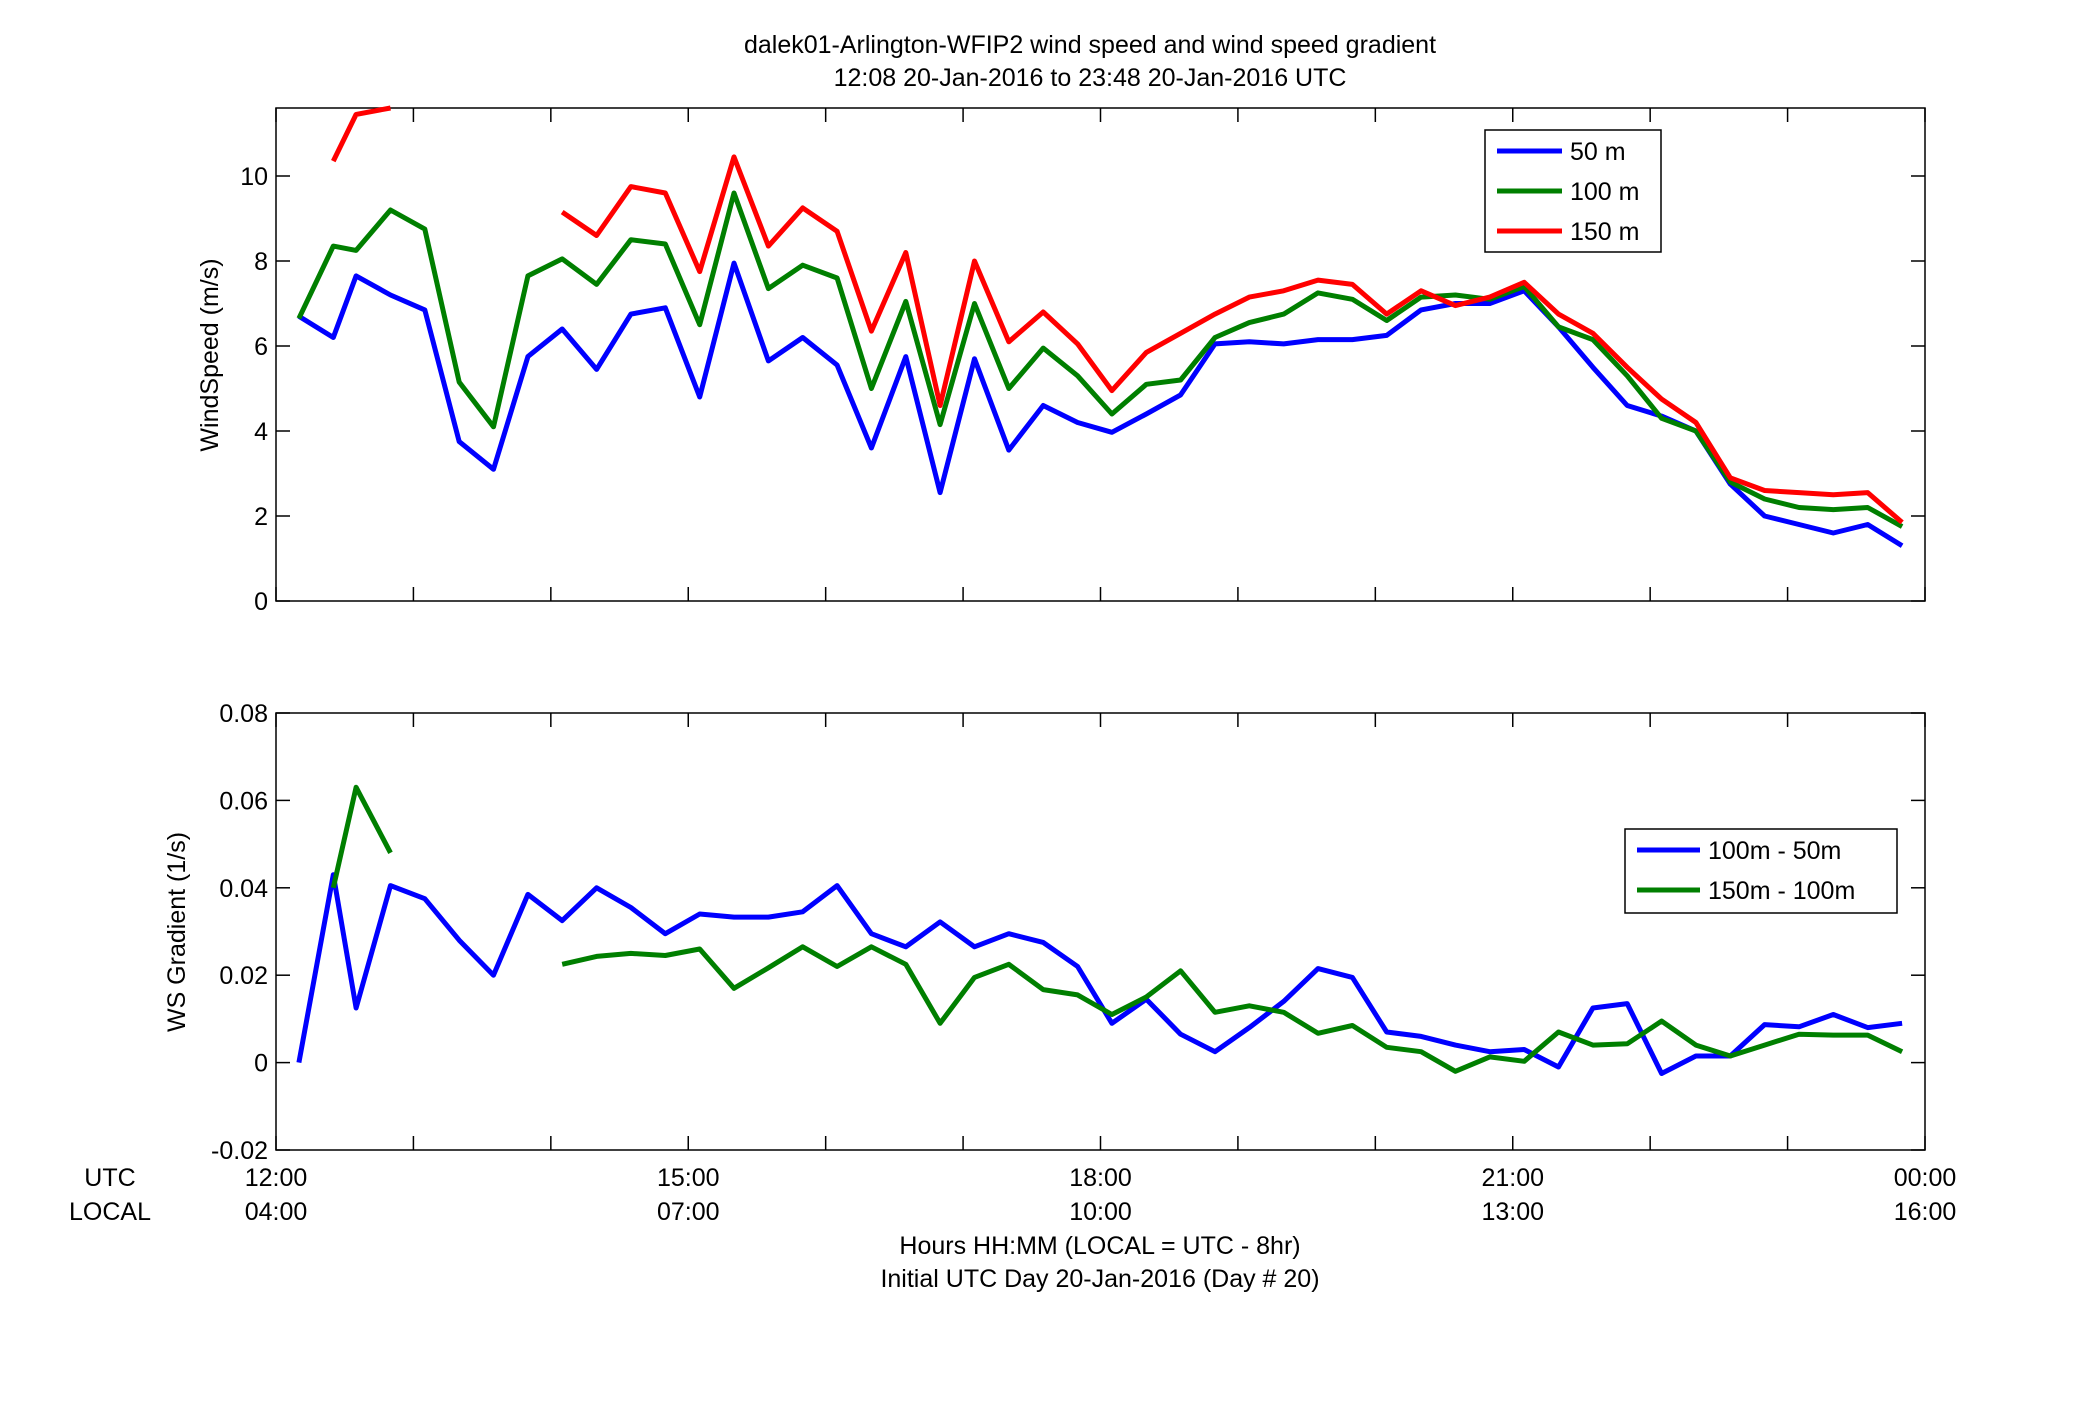 This screenshot has width=2098, height=1425. What do you see at coordinates (1781, 891) in the screenshot?
I see `legend-label-150m-100m: 150m - 100m` at bounding box center [1781, 891].